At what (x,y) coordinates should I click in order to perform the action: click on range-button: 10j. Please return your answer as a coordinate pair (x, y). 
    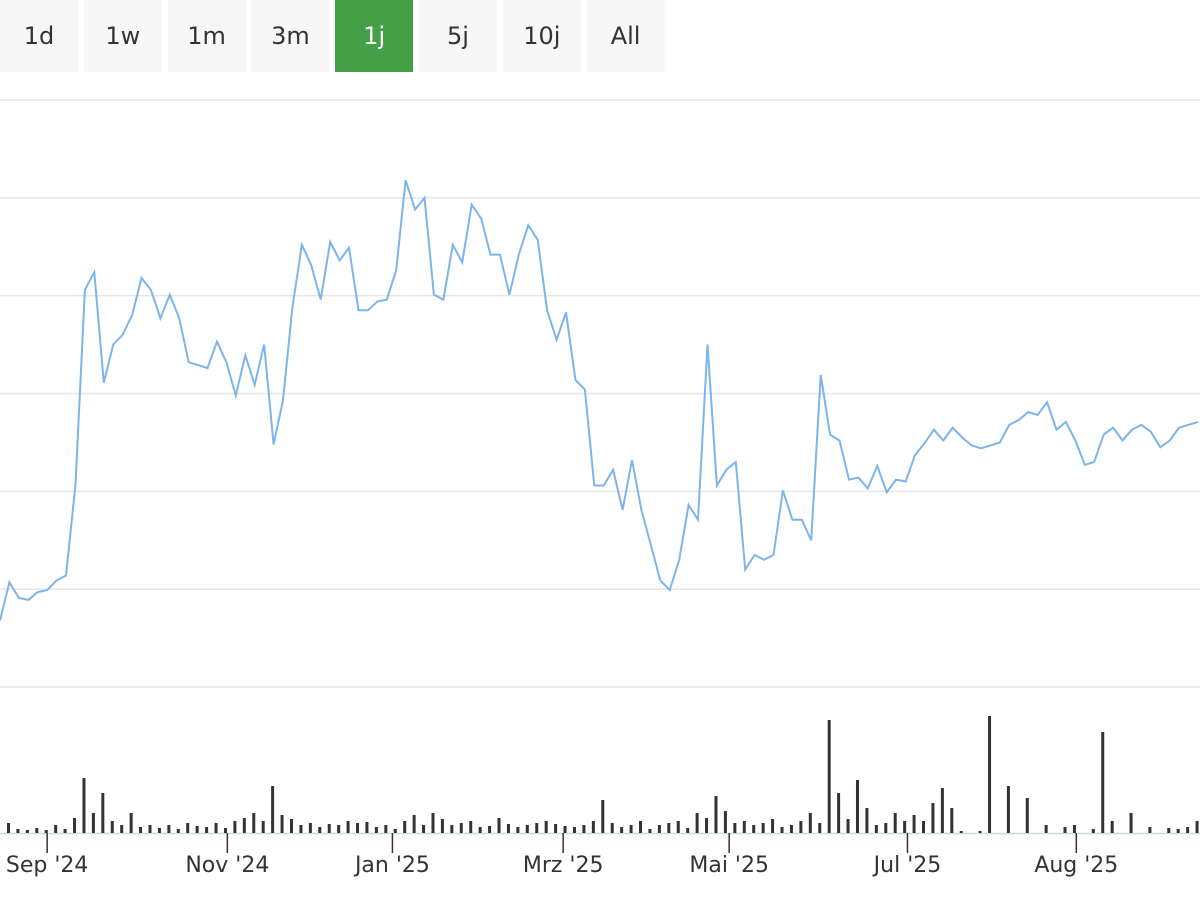
    Looking at the image, I should click on (541, 36).